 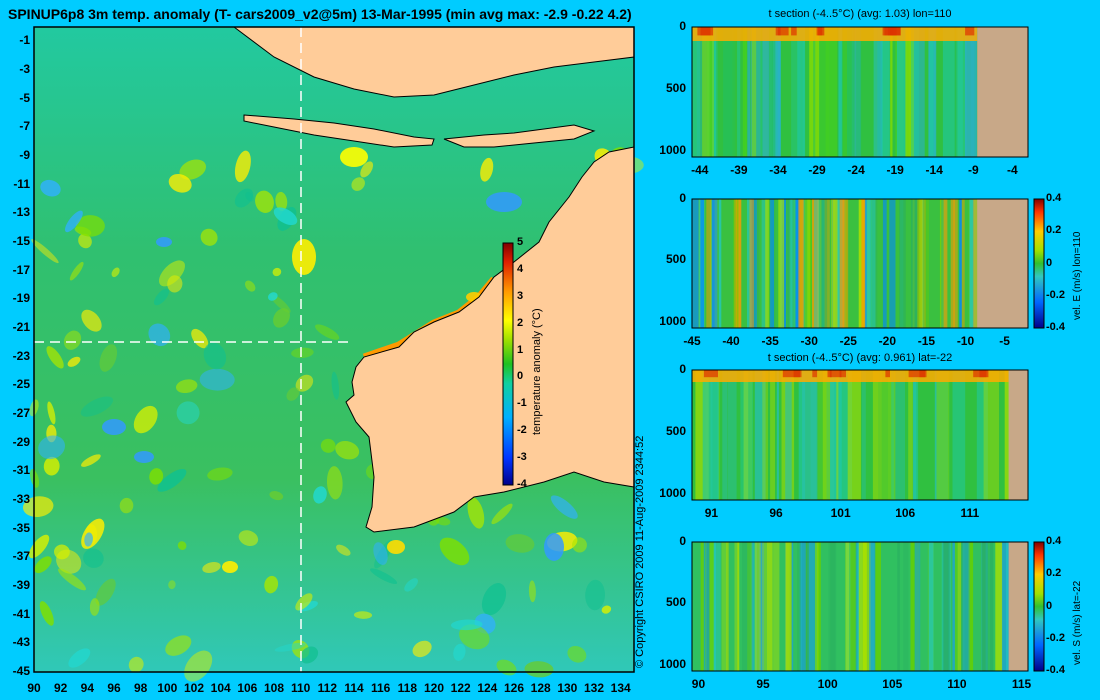 What do you see at coordinates (354, 688) in the screenshot?
I see `map-x-tick: 114` at bounding box center [354, 688].